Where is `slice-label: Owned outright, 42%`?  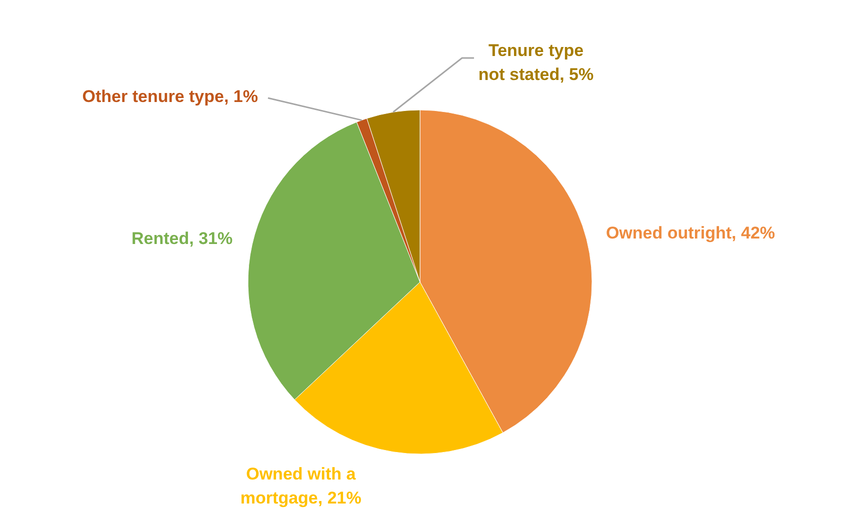 slice-label: Owned outright, 42% is located at coordinates (691, 233).